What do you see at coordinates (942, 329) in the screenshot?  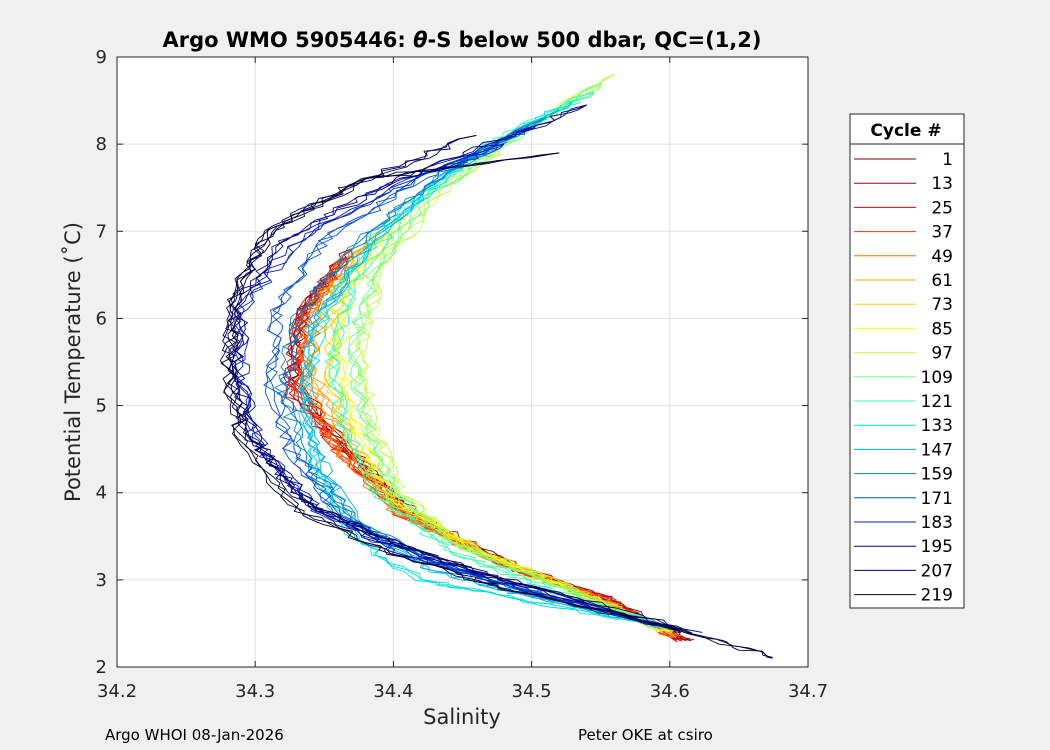 I see `legend-label: 85` at bounding box center [942, 329].